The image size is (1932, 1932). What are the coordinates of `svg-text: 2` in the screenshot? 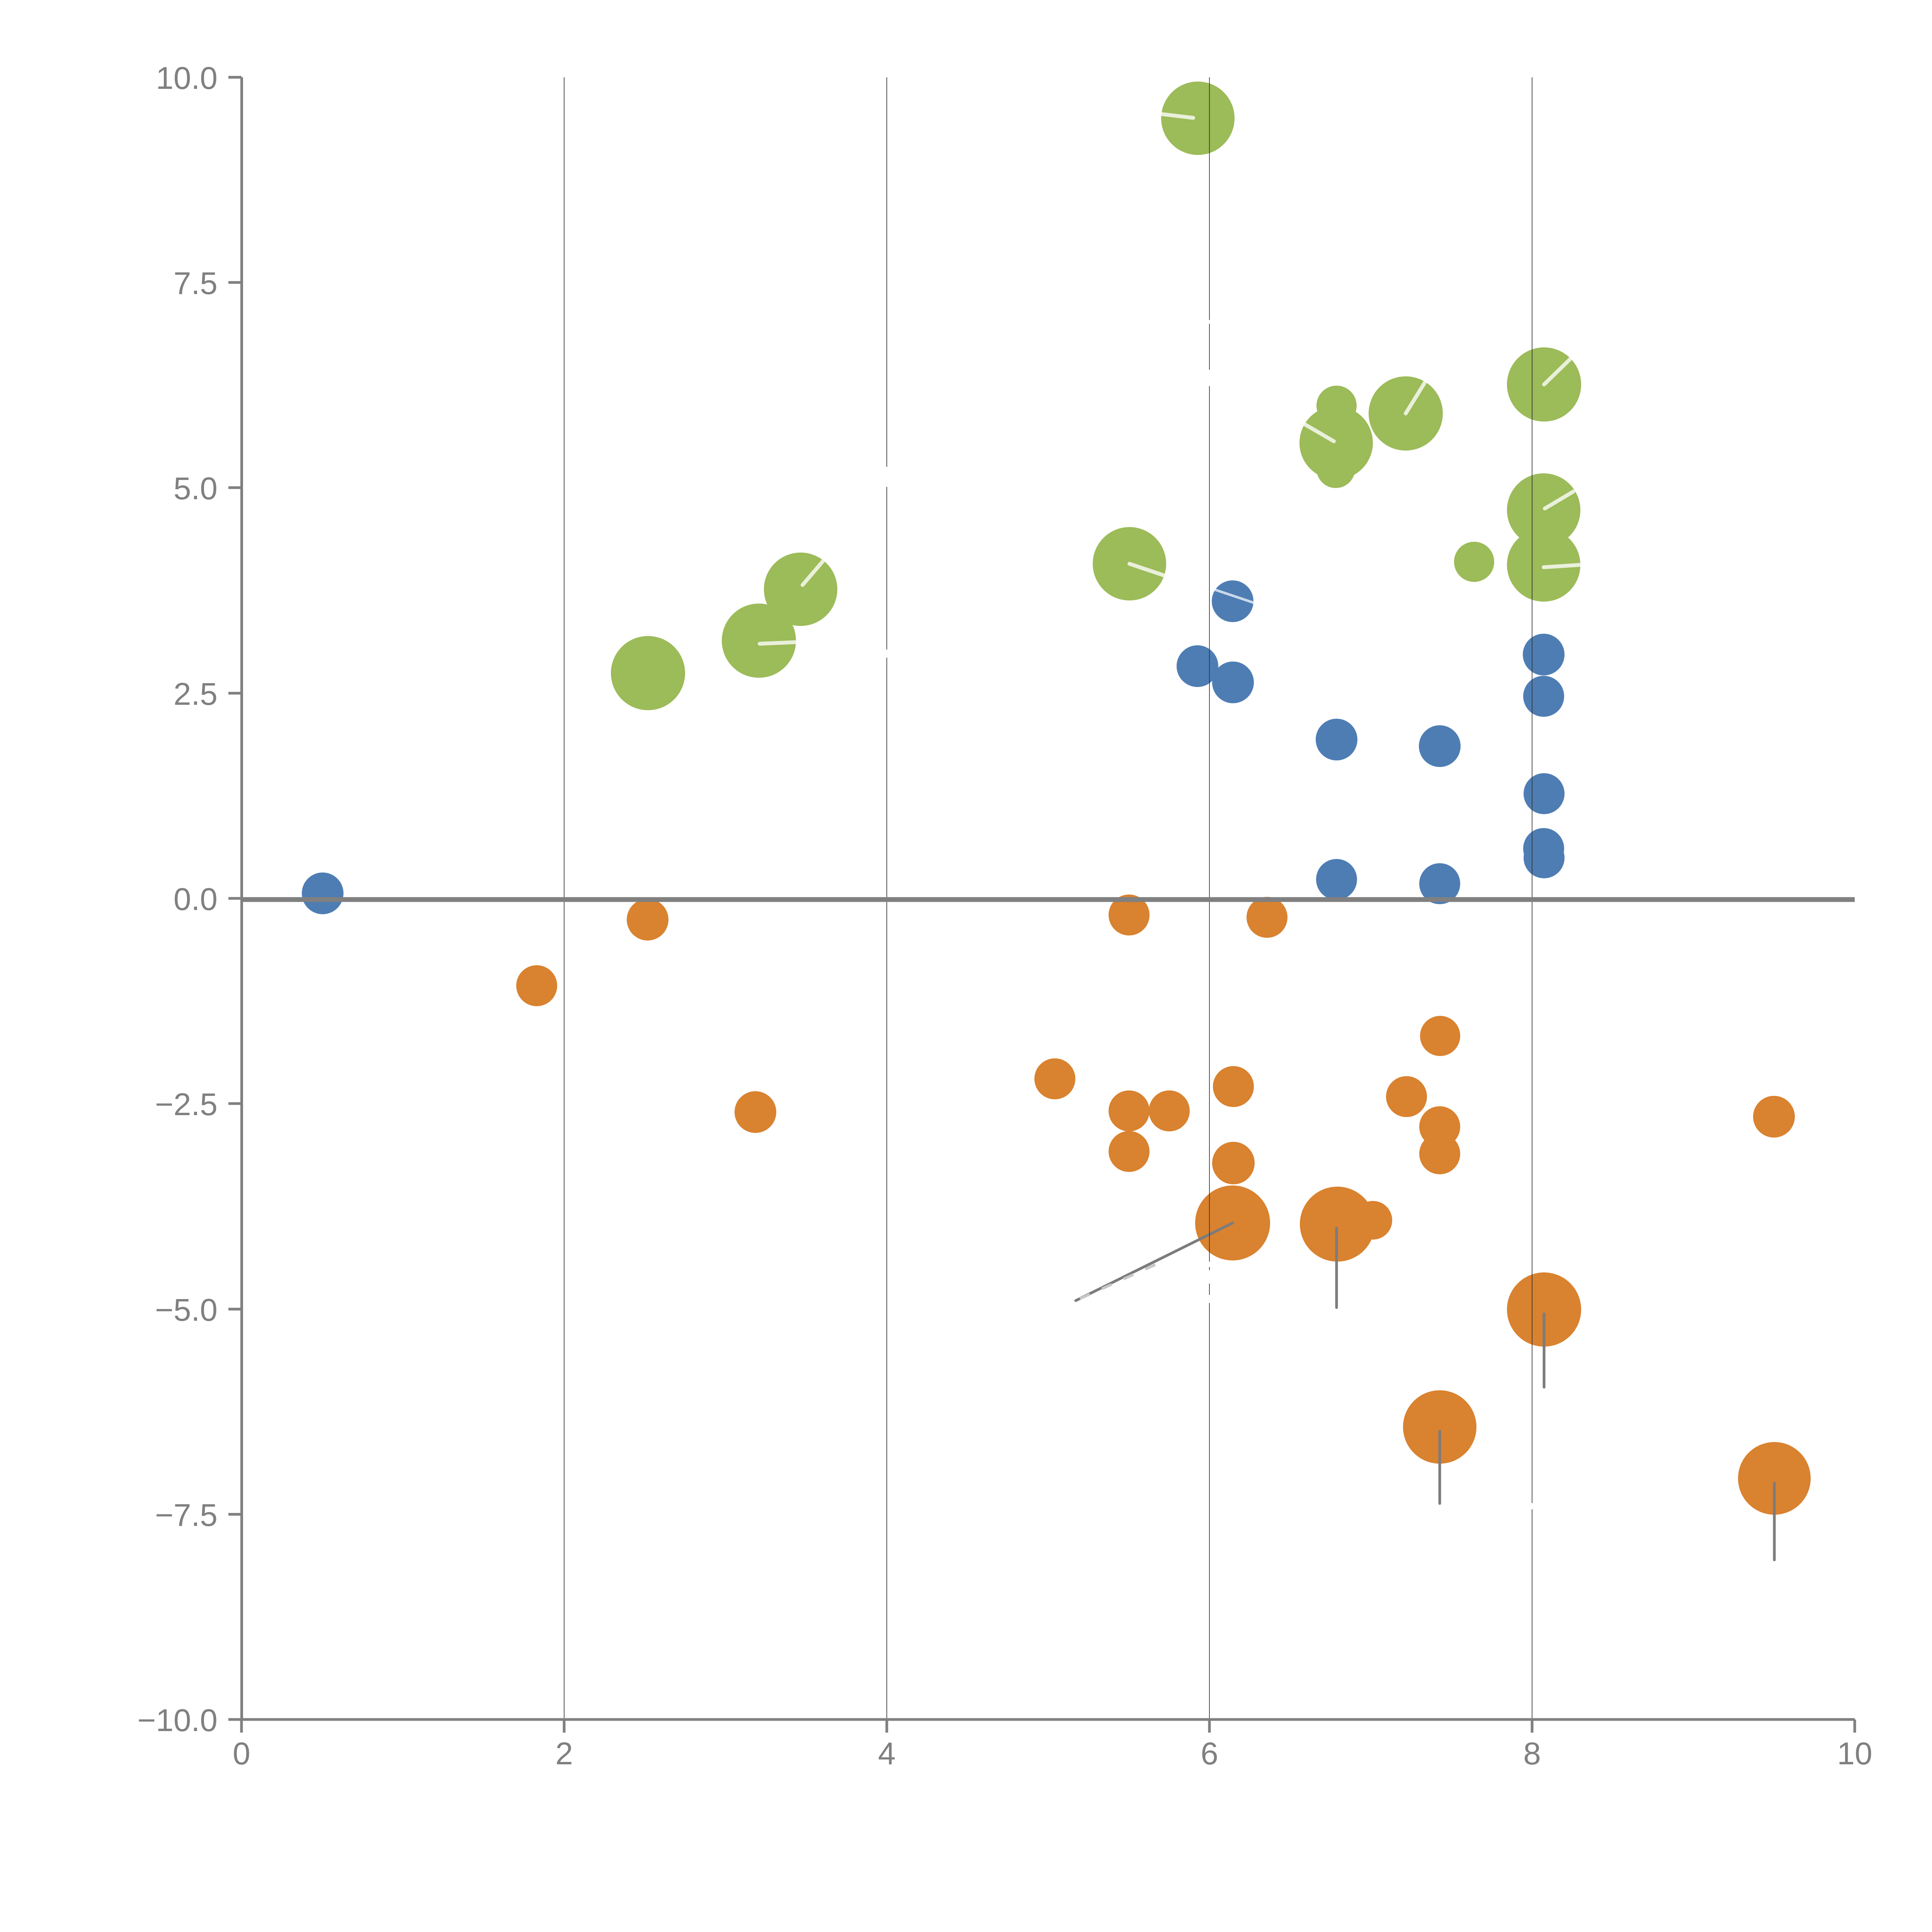 It's located at (564, 1754).